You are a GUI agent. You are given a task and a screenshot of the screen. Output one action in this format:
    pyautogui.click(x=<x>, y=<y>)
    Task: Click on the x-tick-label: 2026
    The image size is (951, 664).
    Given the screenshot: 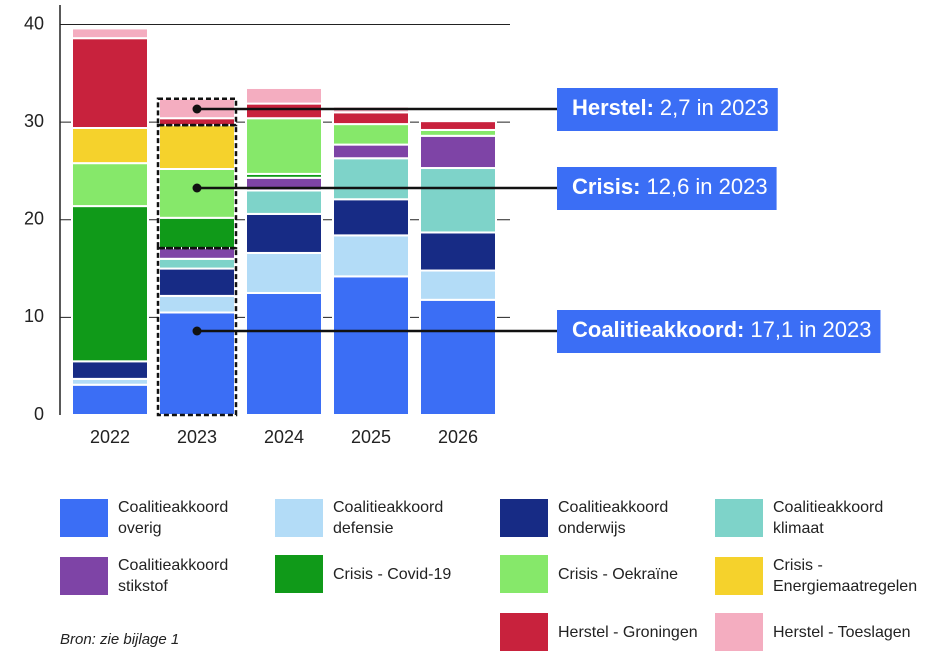 What is the action you would take?
    pyautogui.click(x=458, y=437)
    